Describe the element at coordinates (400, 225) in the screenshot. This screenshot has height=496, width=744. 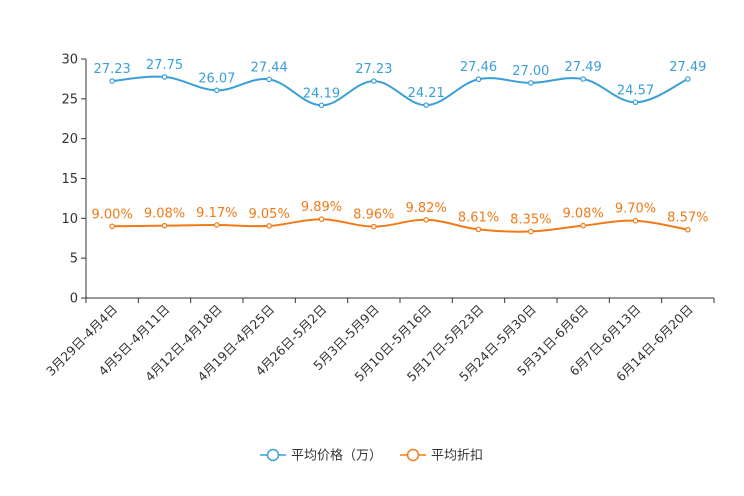
I see `series-line` at that location.